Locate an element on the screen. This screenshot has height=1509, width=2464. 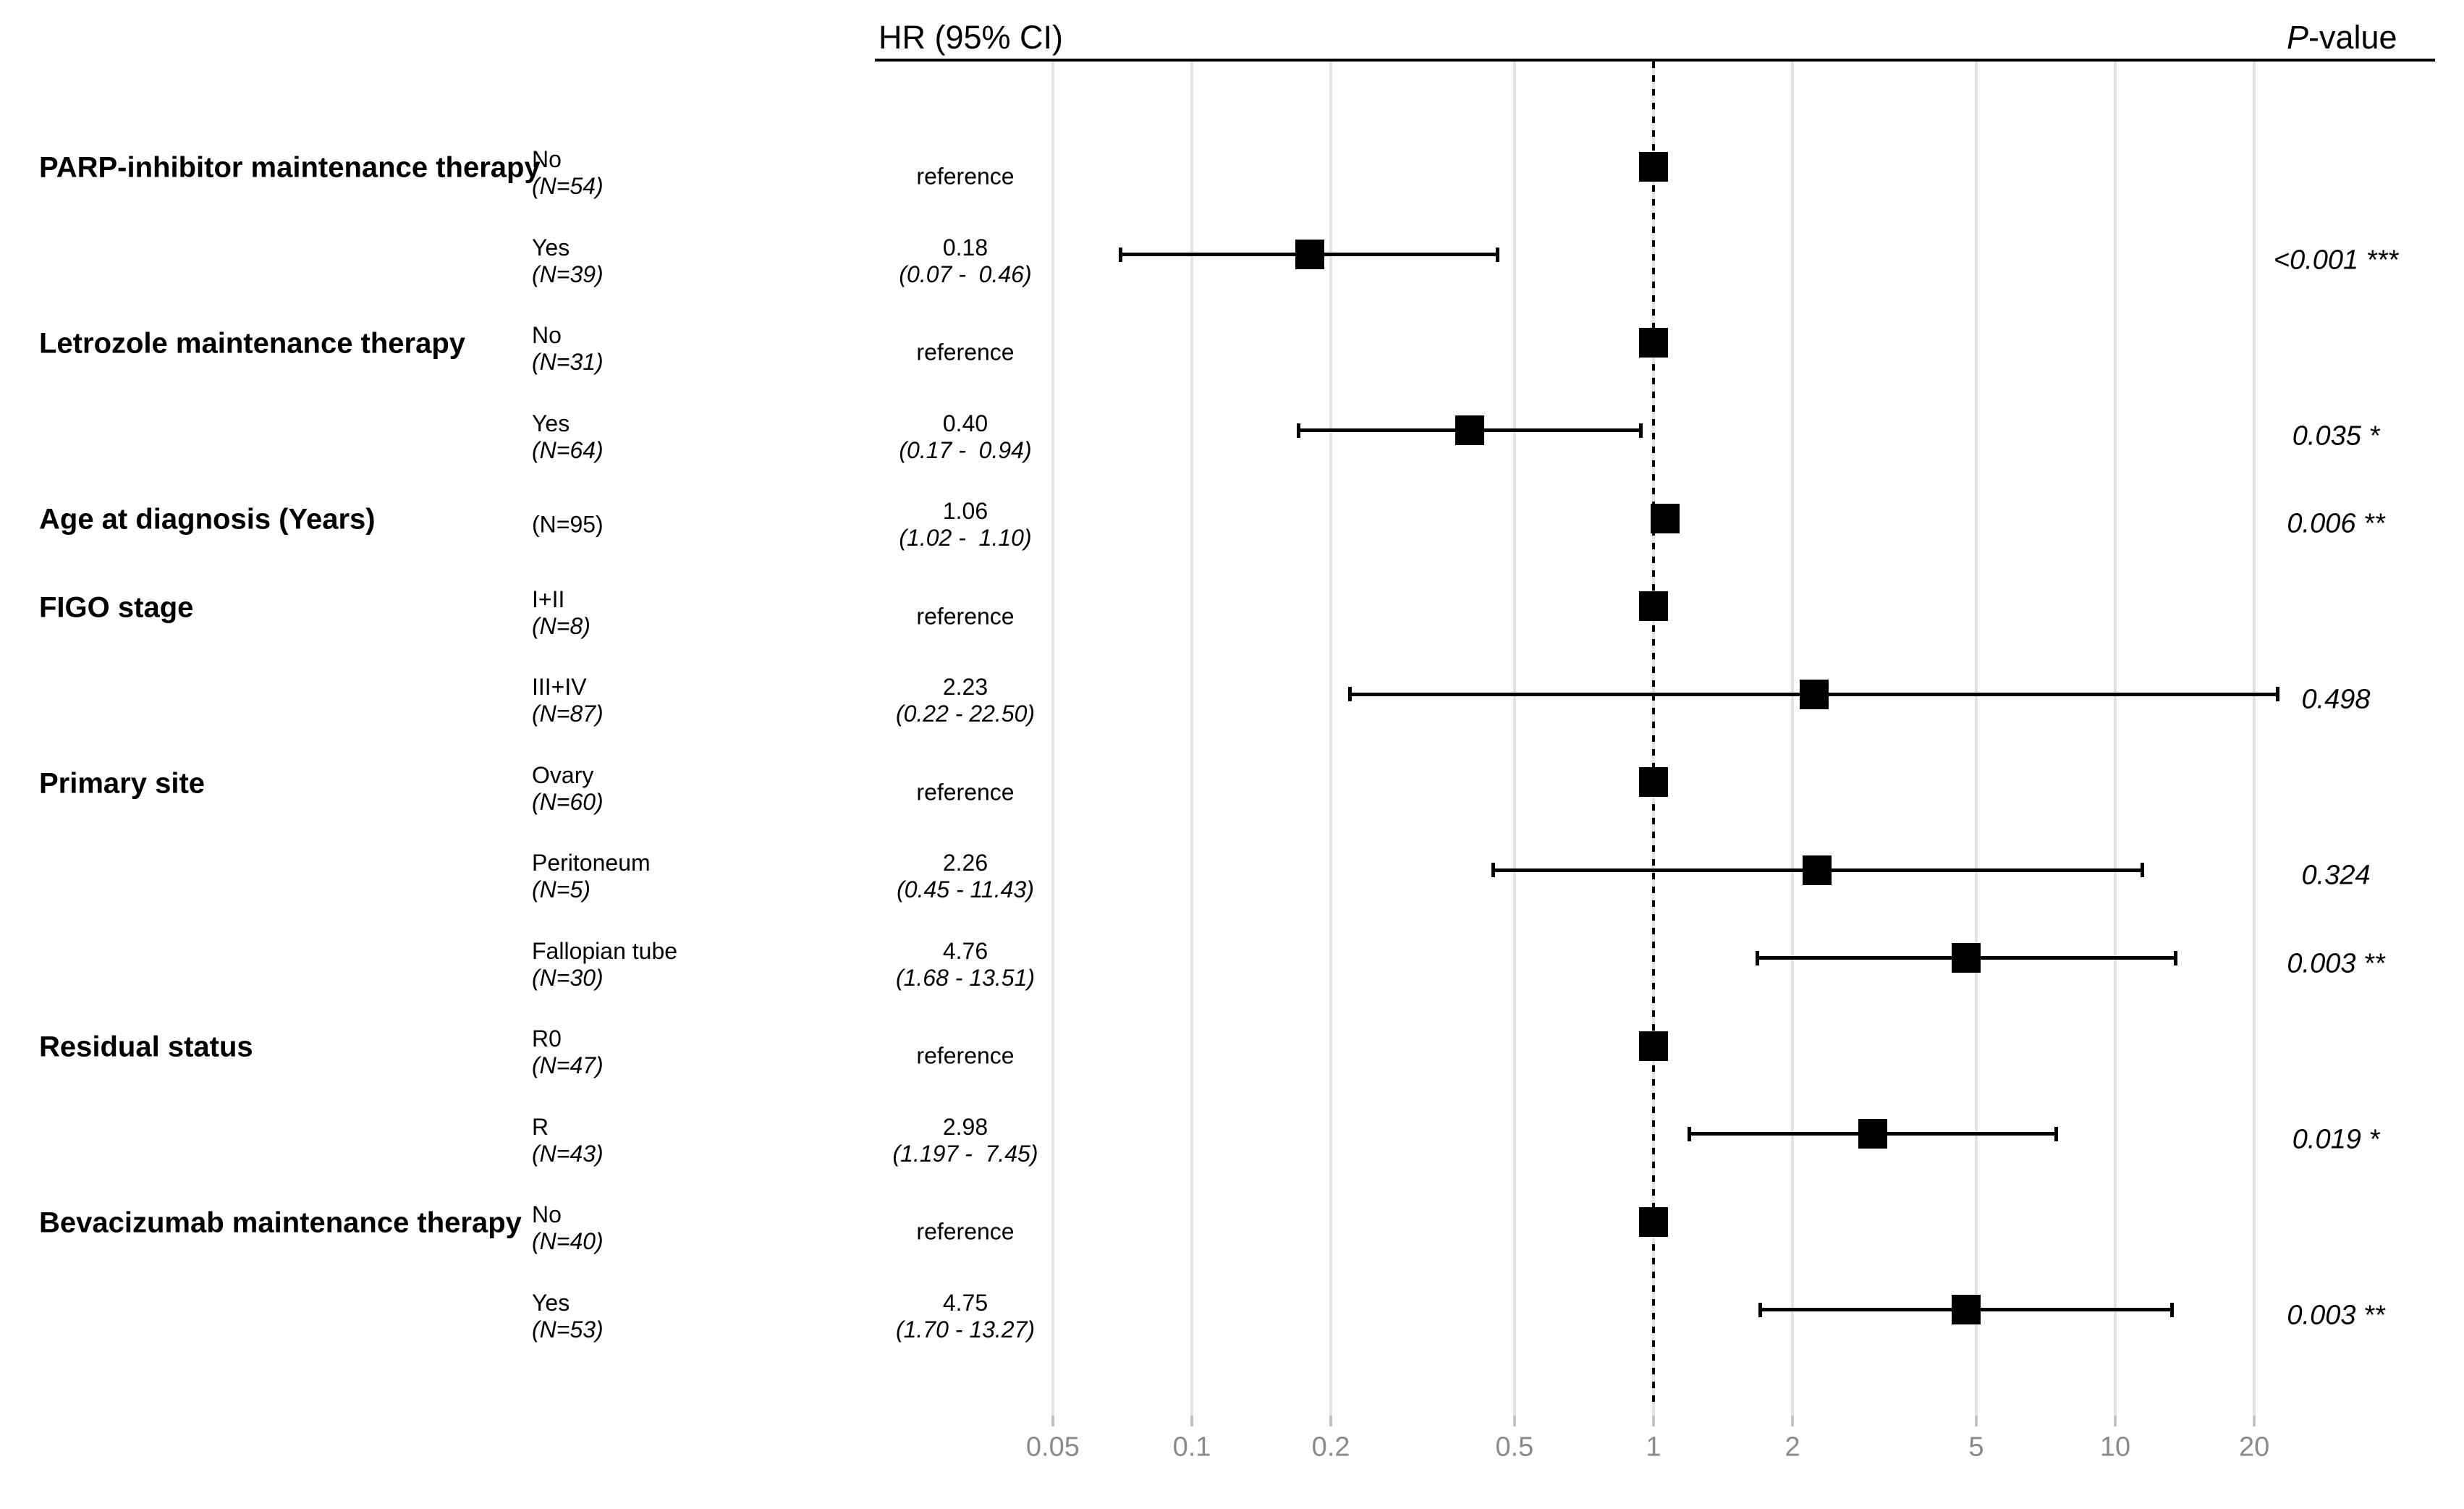
n-label: (N=30) is located at coordinates (568, 977).